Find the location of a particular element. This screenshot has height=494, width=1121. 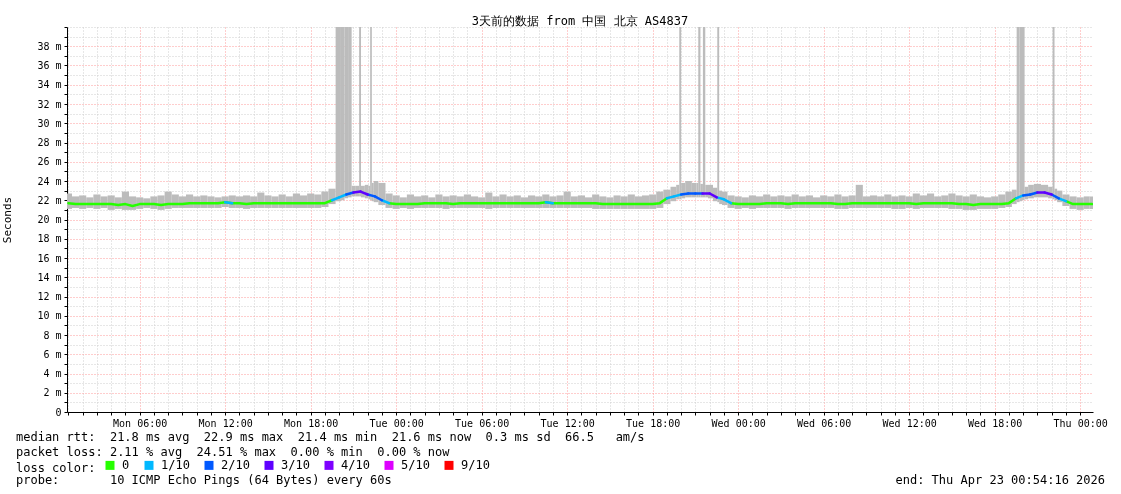

x-tick-label: Wed 12:00 is located at coordinates (909, 423).